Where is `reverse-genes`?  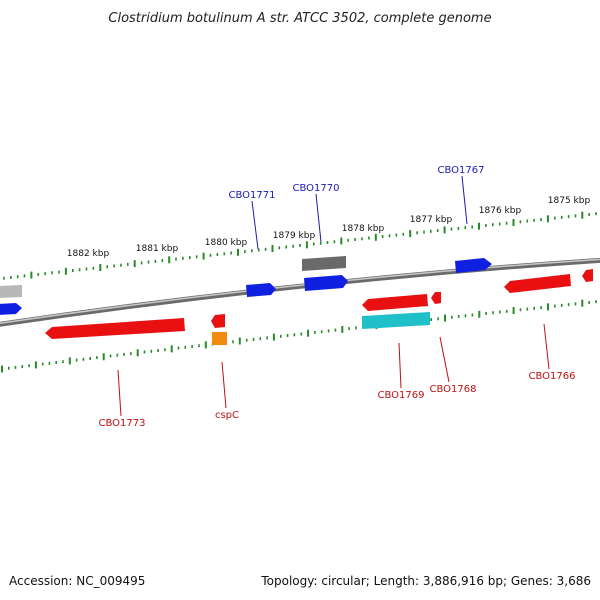 reverse-genes is located at coordinates (319, 307).